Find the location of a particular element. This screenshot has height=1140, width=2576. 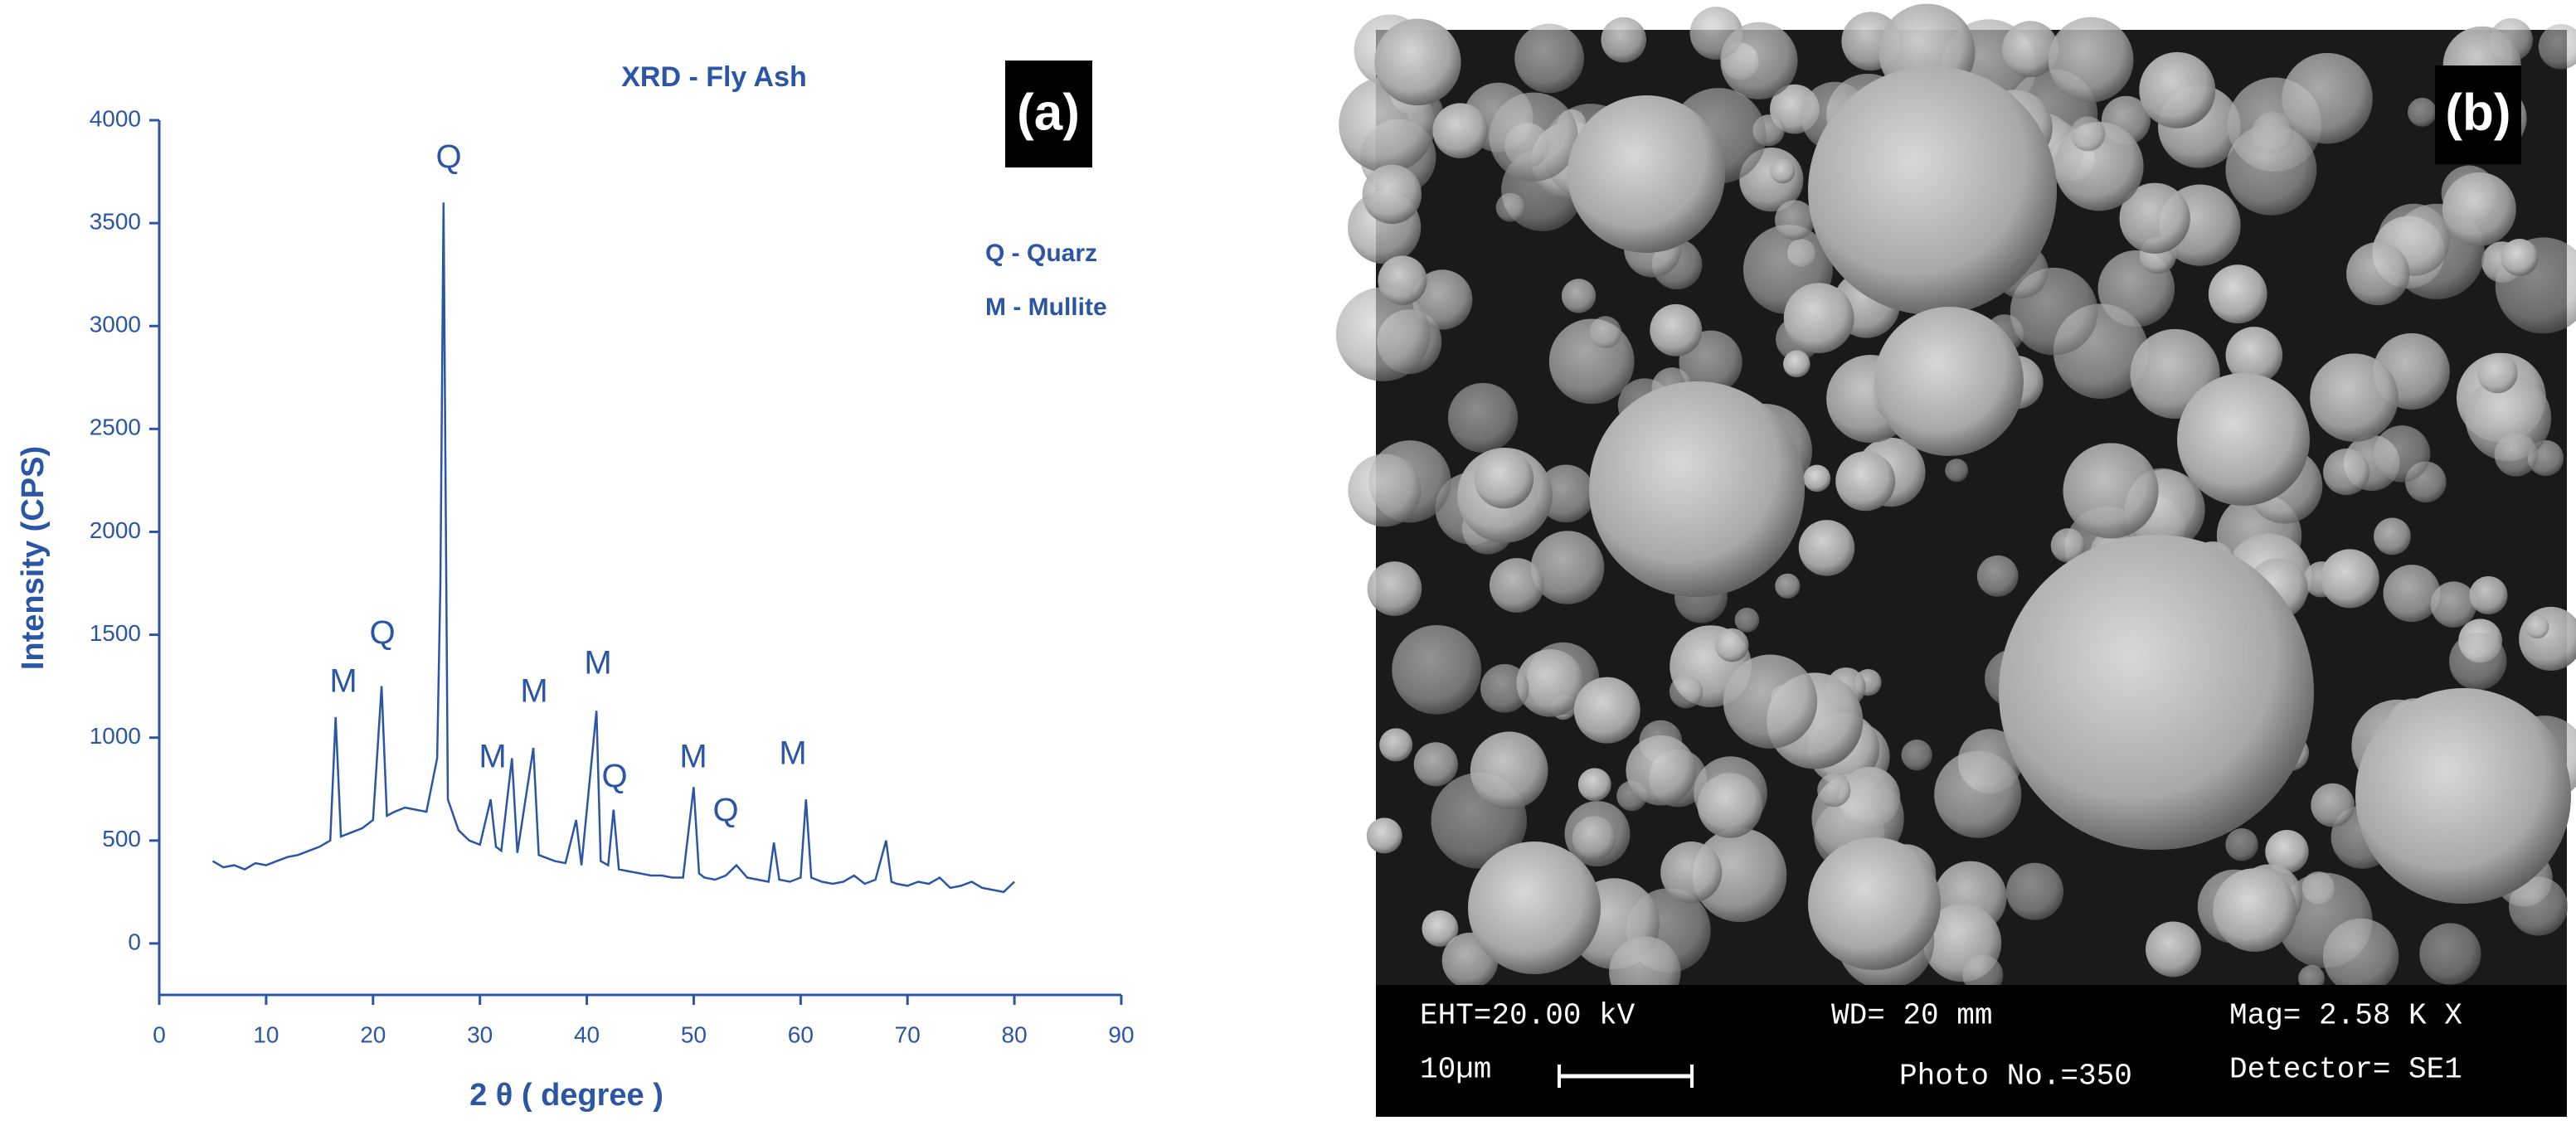

panel-label-box is located at coordinates (2478, 114).